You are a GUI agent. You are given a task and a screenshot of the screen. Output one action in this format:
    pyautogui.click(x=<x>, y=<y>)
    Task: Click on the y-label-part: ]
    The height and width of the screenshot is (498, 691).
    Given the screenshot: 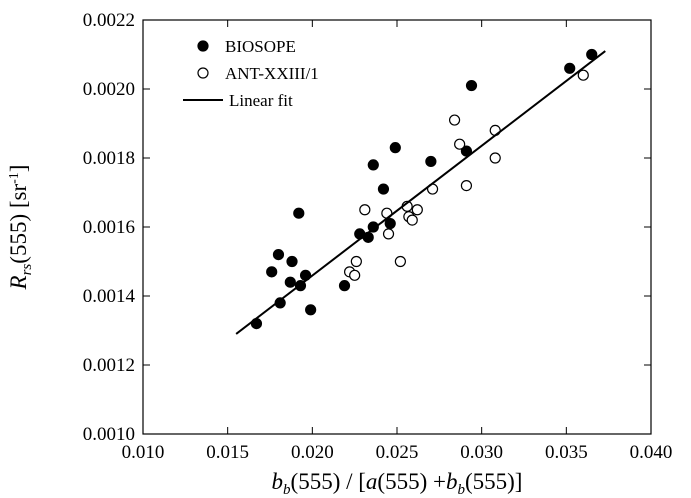 What is the action you would take?
    pyautogui.click(x=18, y=169)
    